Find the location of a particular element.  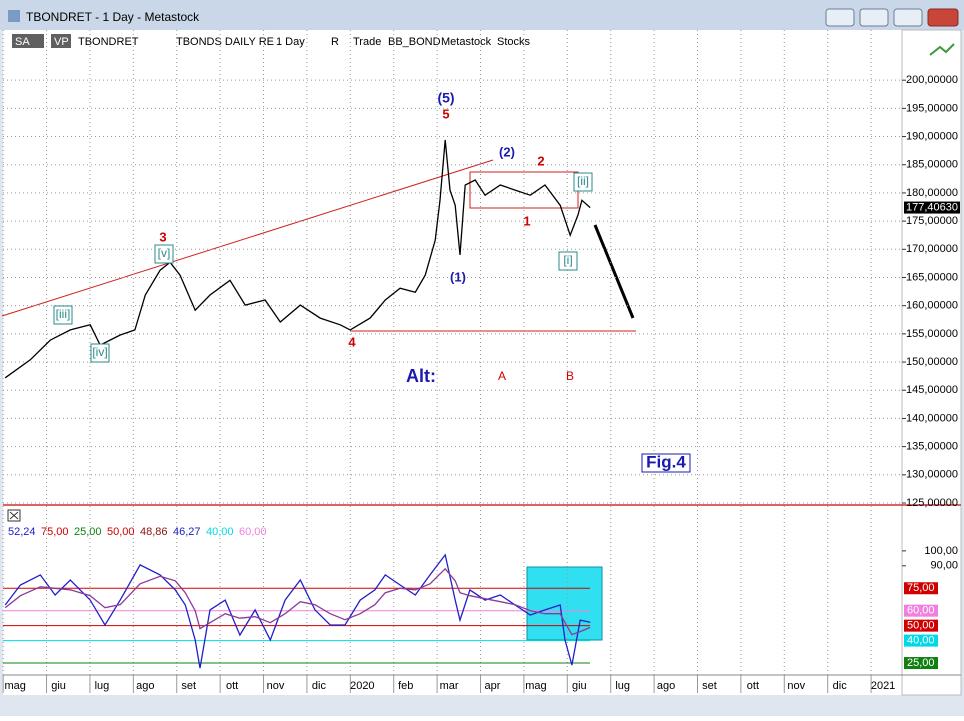

toolbar-item: TBONDS DAILY RE is located at coordinates (225, 42).